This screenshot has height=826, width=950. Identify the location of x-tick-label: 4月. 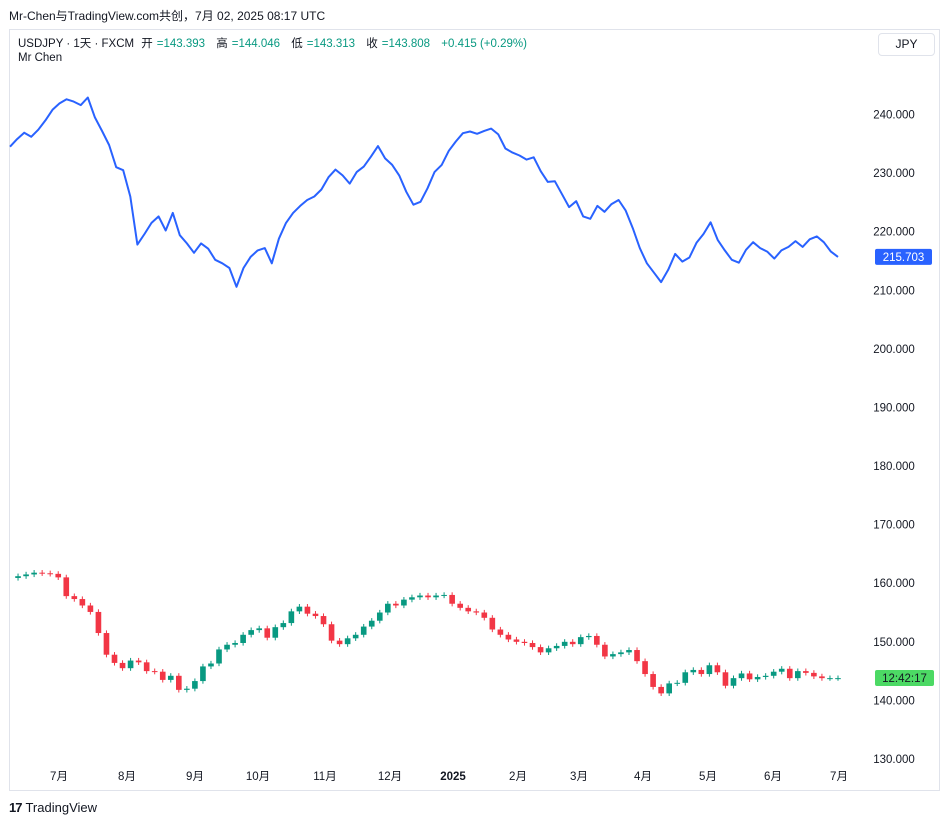
(643, 777).